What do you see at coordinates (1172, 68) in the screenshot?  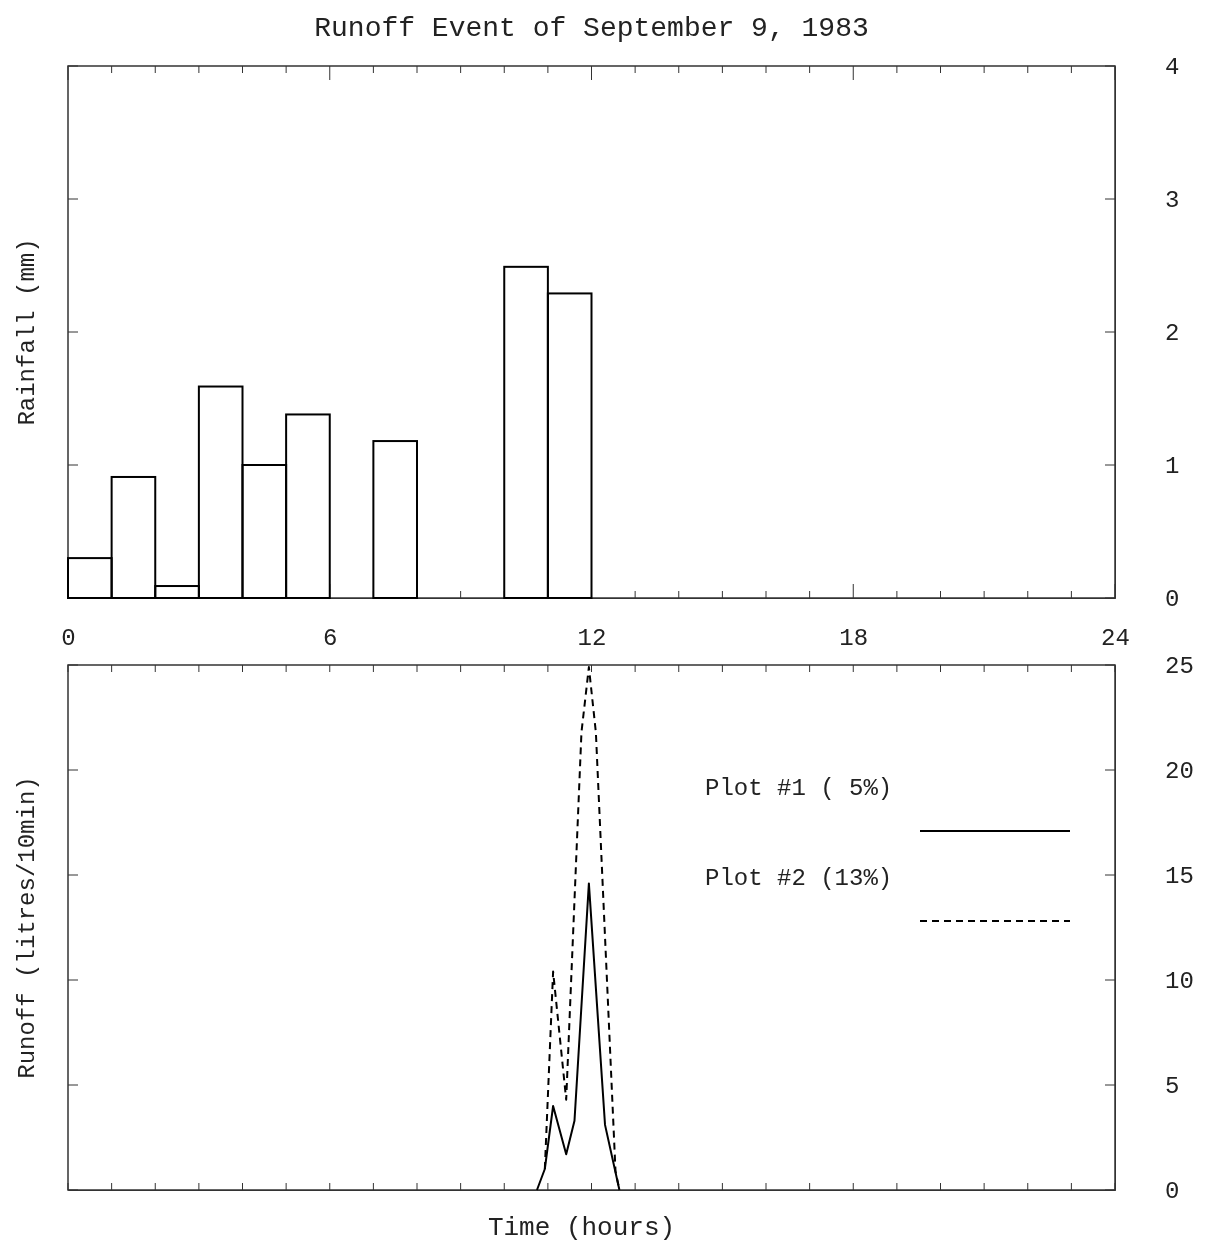 I see `y-tick-label: 4` at bounding box center [1172, 68].